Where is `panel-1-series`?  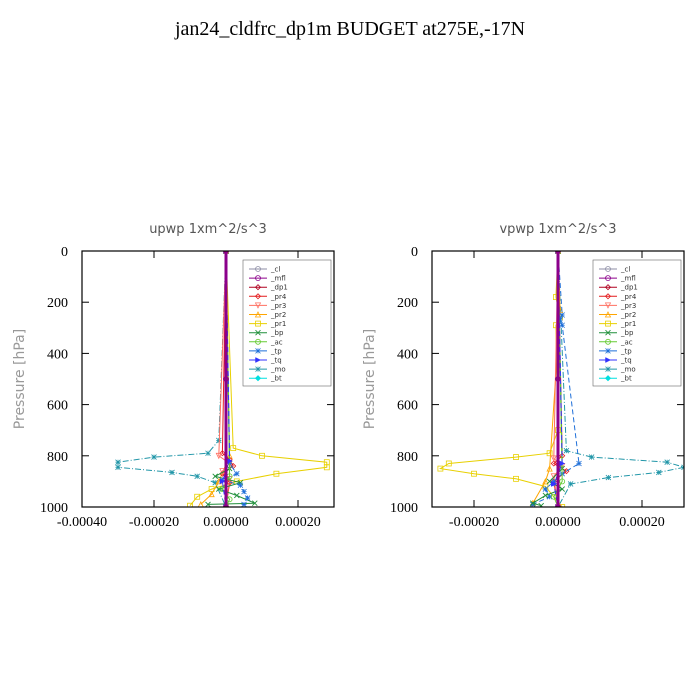
panel-1-series is located at coordinates (222, 379).